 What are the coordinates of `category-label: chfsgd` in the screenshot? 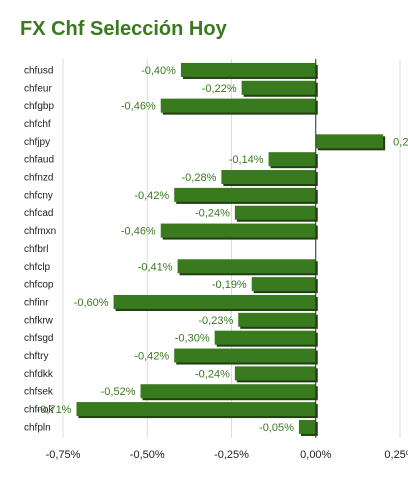 It's located at (38, 338).